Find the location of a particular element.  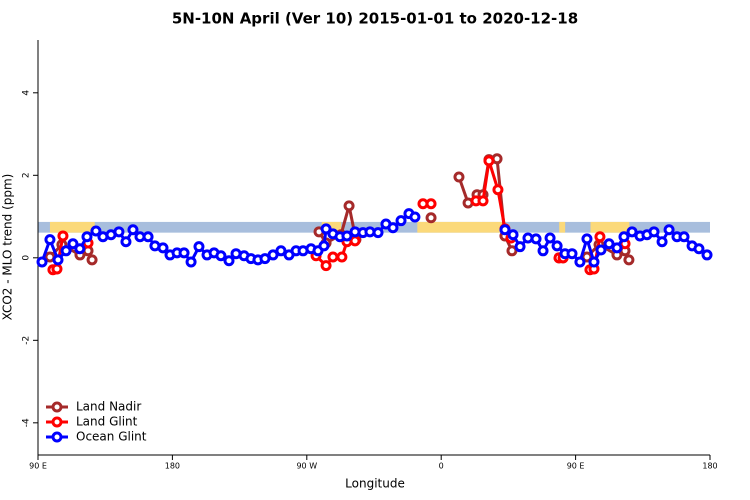

x-tick-label: 0 is located at coordinates (441, 466).